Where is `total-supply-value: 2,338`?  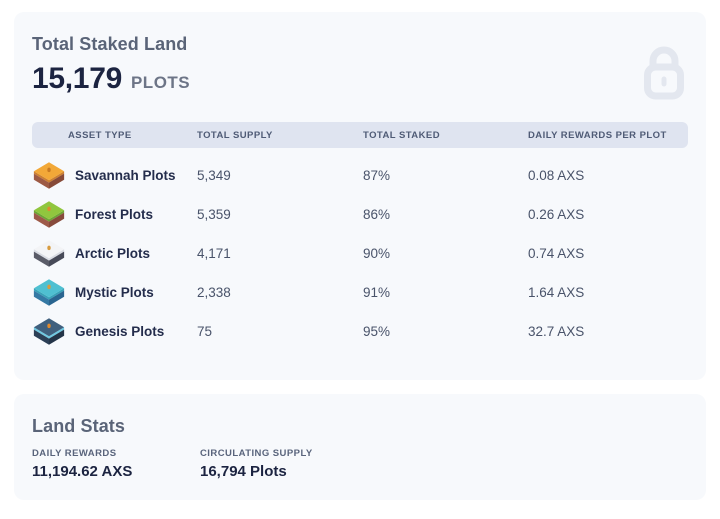
total-supply-value: 2,338 is located at coordinates (214, 292).